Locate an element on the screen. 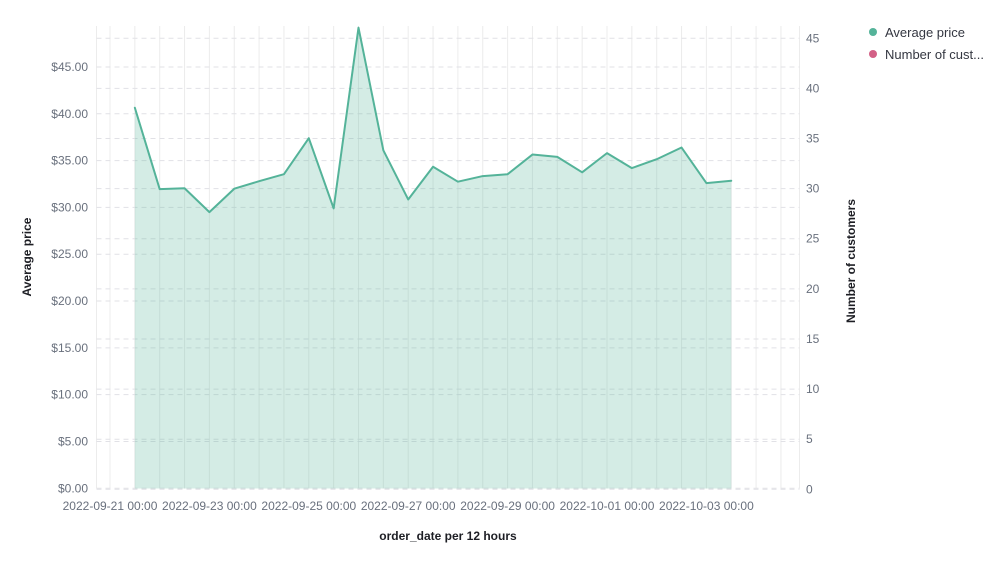  right-y-axis-title: Number of customers is located at coordinates (851, 261).